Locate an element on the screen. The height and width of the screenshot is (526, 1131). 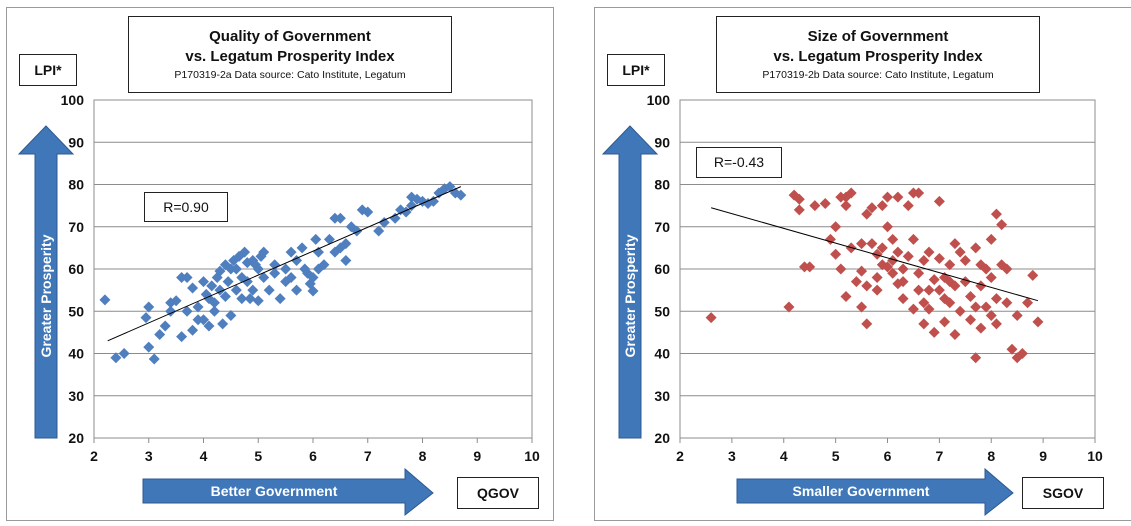
correlation-annotation: R=0.90 is located at coordinates (186, 207).